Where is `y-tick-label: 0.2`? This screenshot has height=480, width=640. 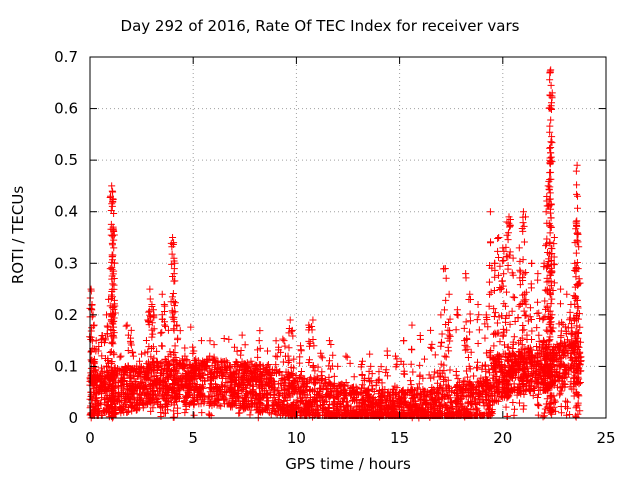 y-tick-label: 0.2 is located at coordinates (66, 315).